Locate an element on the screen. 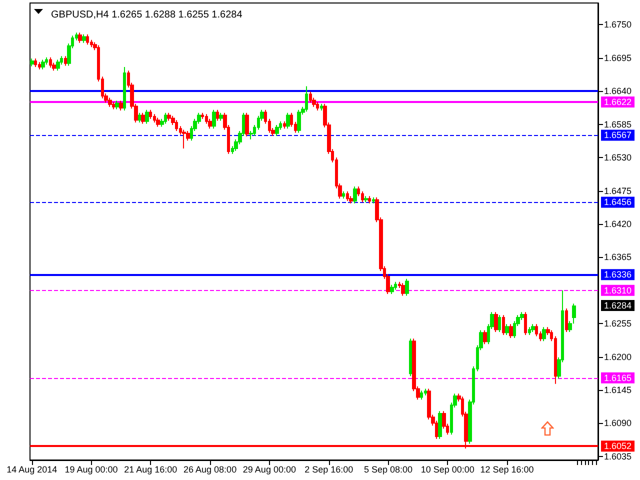 Image resolution: width=640 pixels, height=480 pixels. y-tick-label: 1.6530 is located at coordinates (618, 157).